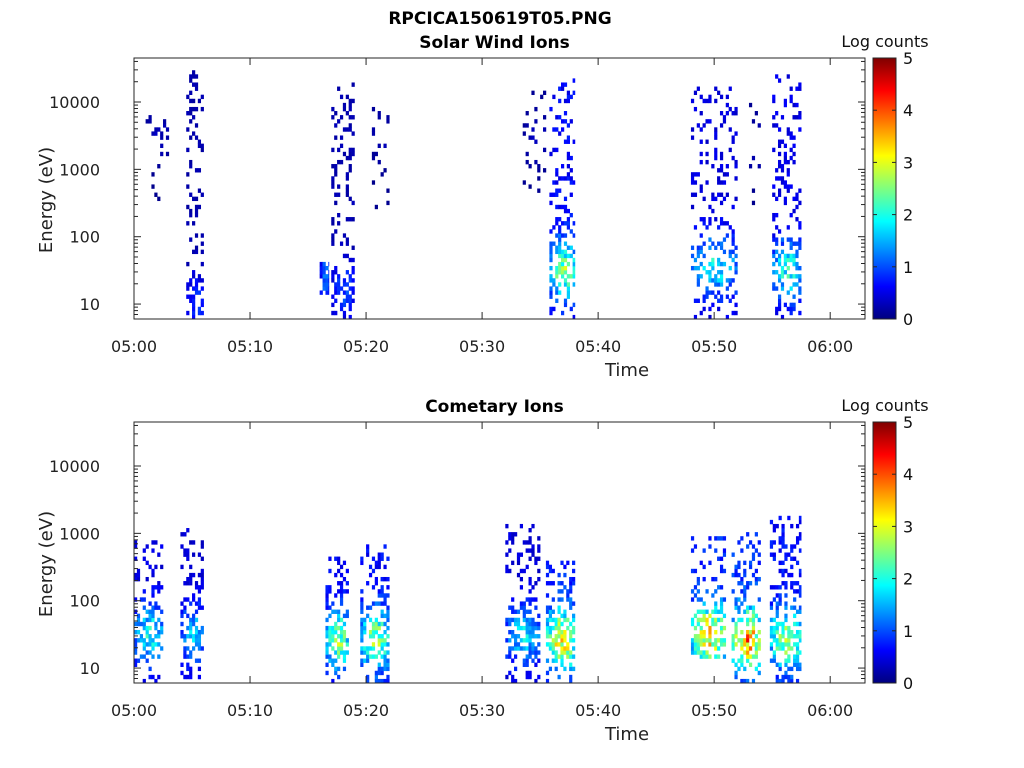 This screenshot has height=768, width=1024. What do you see at coordinates (482, 710) in the screenshot?
I see `x-tick-label: 05:30` at bounding box center [482, 710].